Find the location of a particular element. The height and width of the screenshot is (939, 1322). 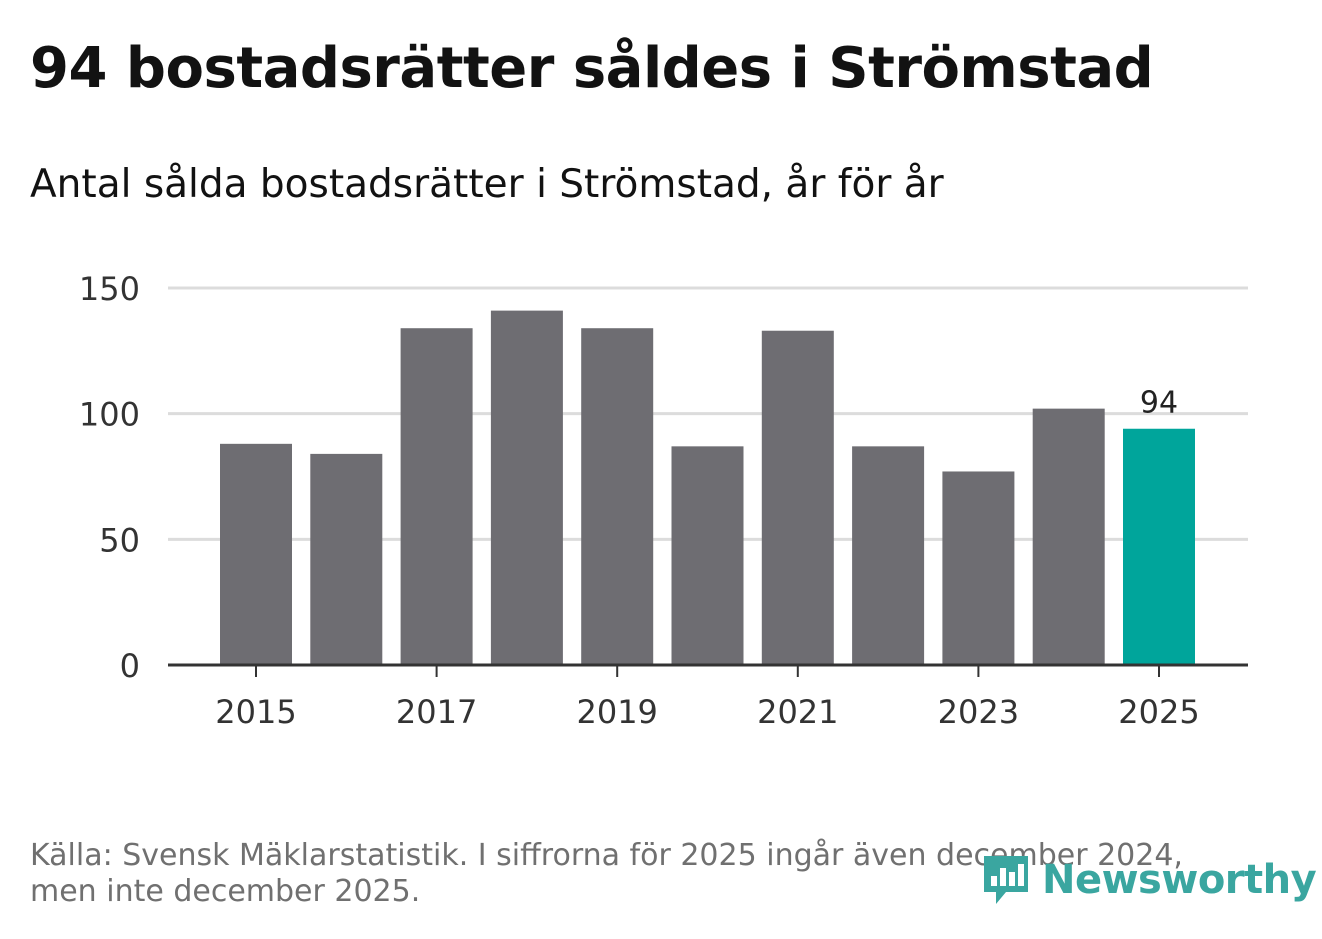

y-axis-ticks: 0 50 100 150 is located at coordinates (109, 477).